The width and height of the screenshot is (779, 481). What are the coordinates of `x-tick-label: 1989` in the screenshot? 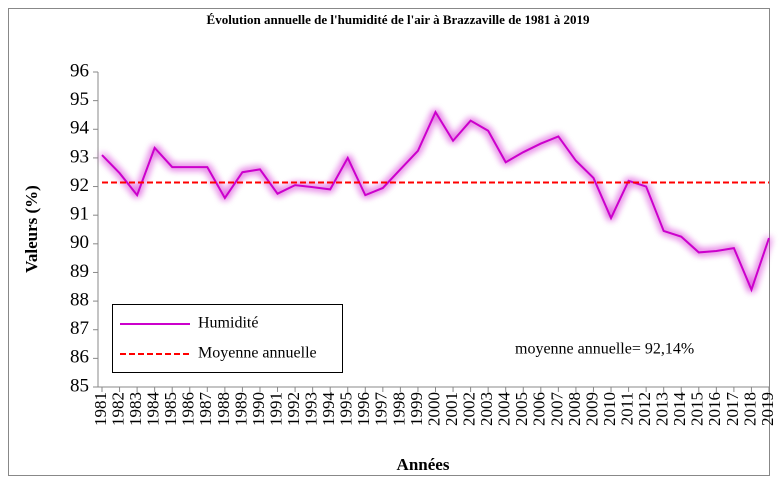 It's located at (240, 409).